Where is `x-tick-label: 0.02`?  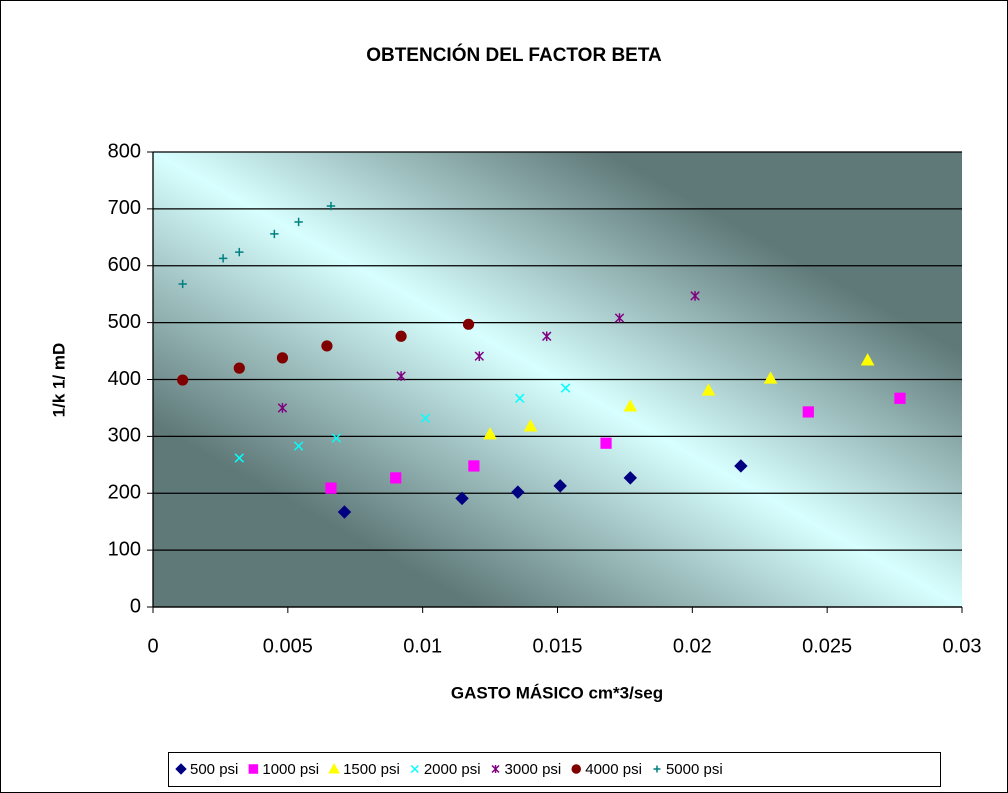 x-tick-label: 0.02 is located at coordinates (692, 646).